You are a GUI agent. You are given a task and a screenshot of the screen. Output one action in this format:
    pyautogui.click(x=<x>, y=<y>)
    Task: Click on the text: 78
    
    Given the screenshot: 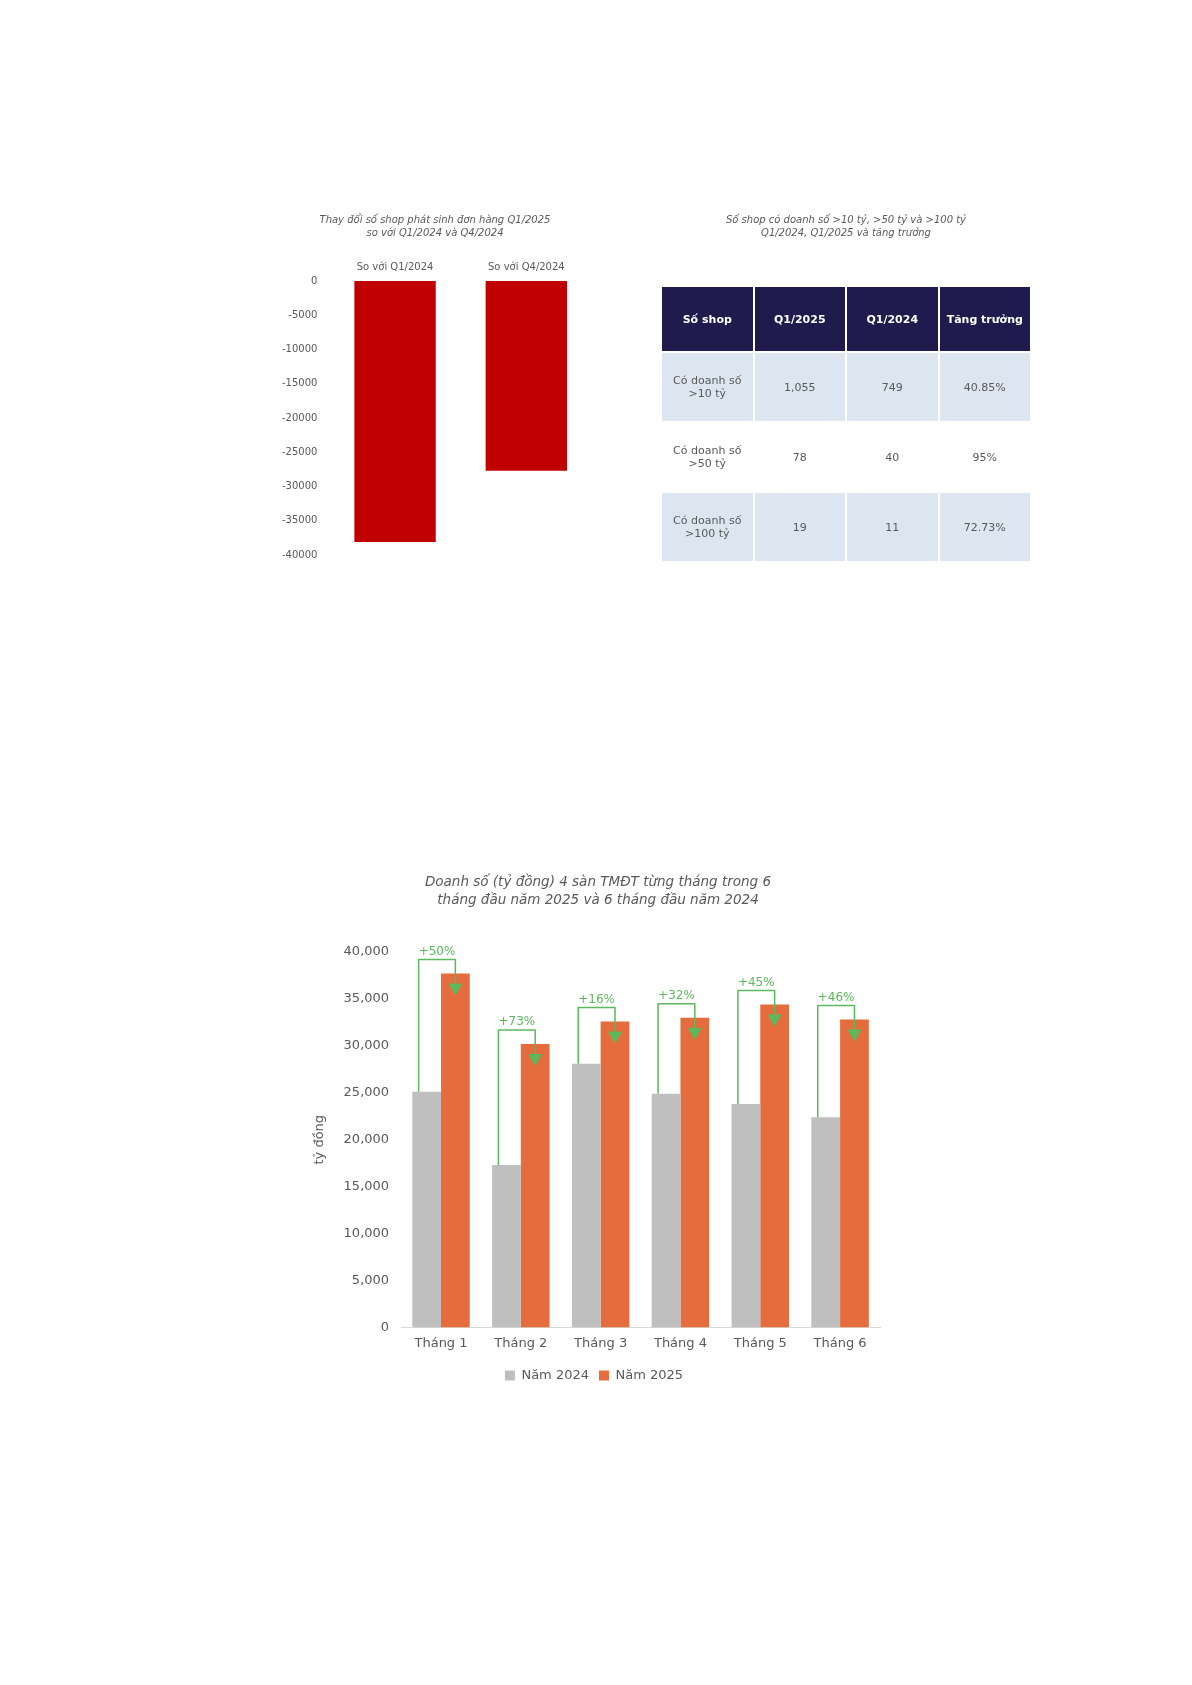 What is the action you would take?
    pyautogui.click(x=799, y=457)
    